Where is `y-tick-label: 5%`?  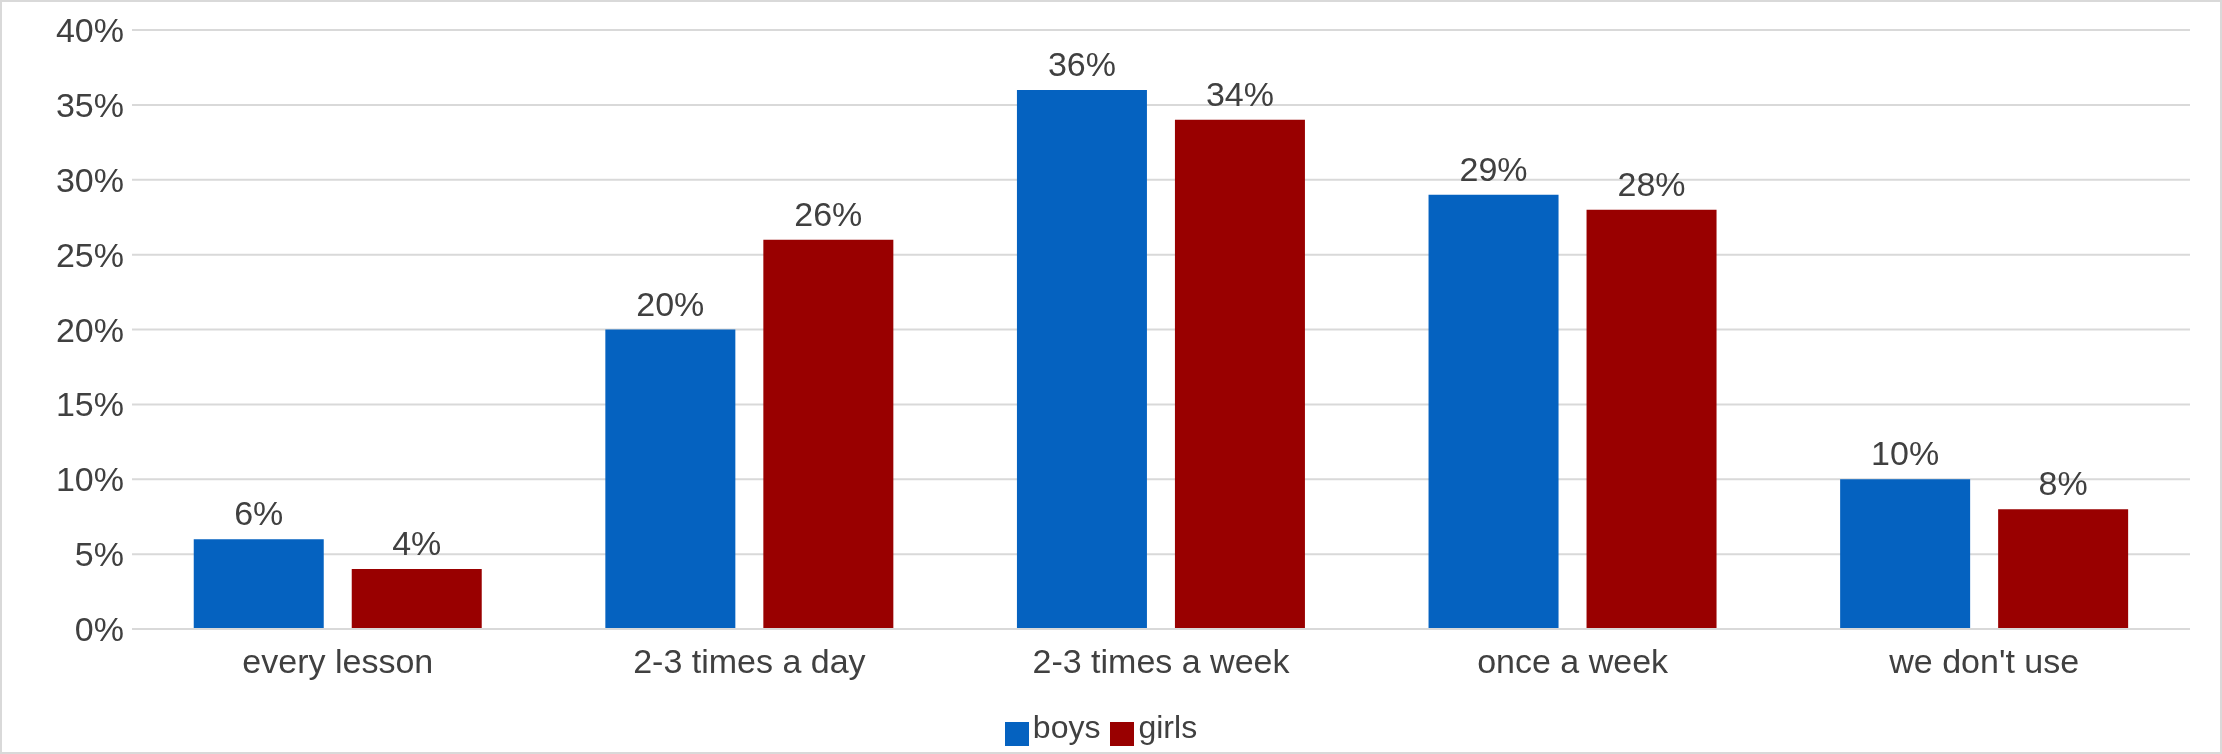
y-tick-label: 5% is located at coordinates (99, 554).